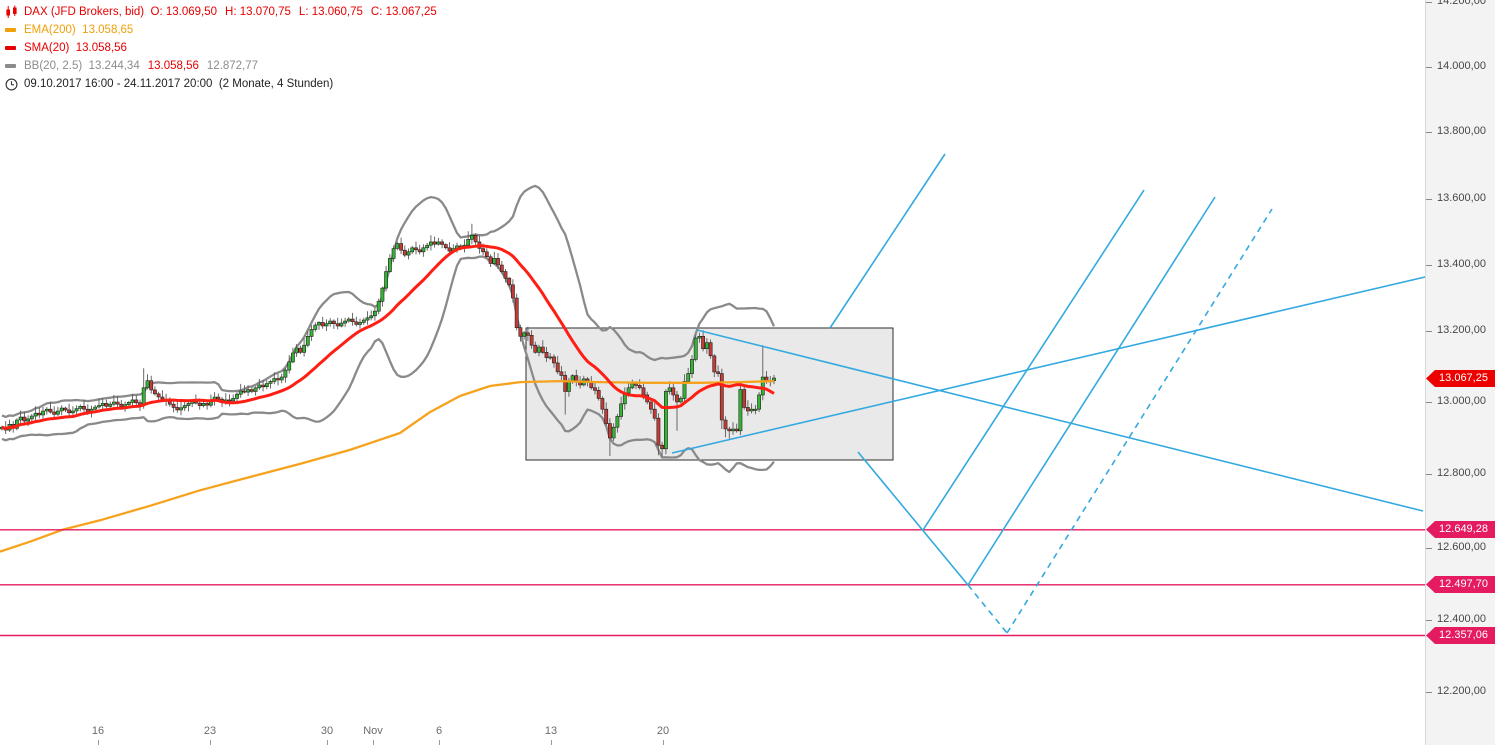 The width and height of the screenshot is (1495, 745). Describe the element at coordinates (173, 66) in the screenshot. I see `bb-middle-value: 13.058,56` at that location.